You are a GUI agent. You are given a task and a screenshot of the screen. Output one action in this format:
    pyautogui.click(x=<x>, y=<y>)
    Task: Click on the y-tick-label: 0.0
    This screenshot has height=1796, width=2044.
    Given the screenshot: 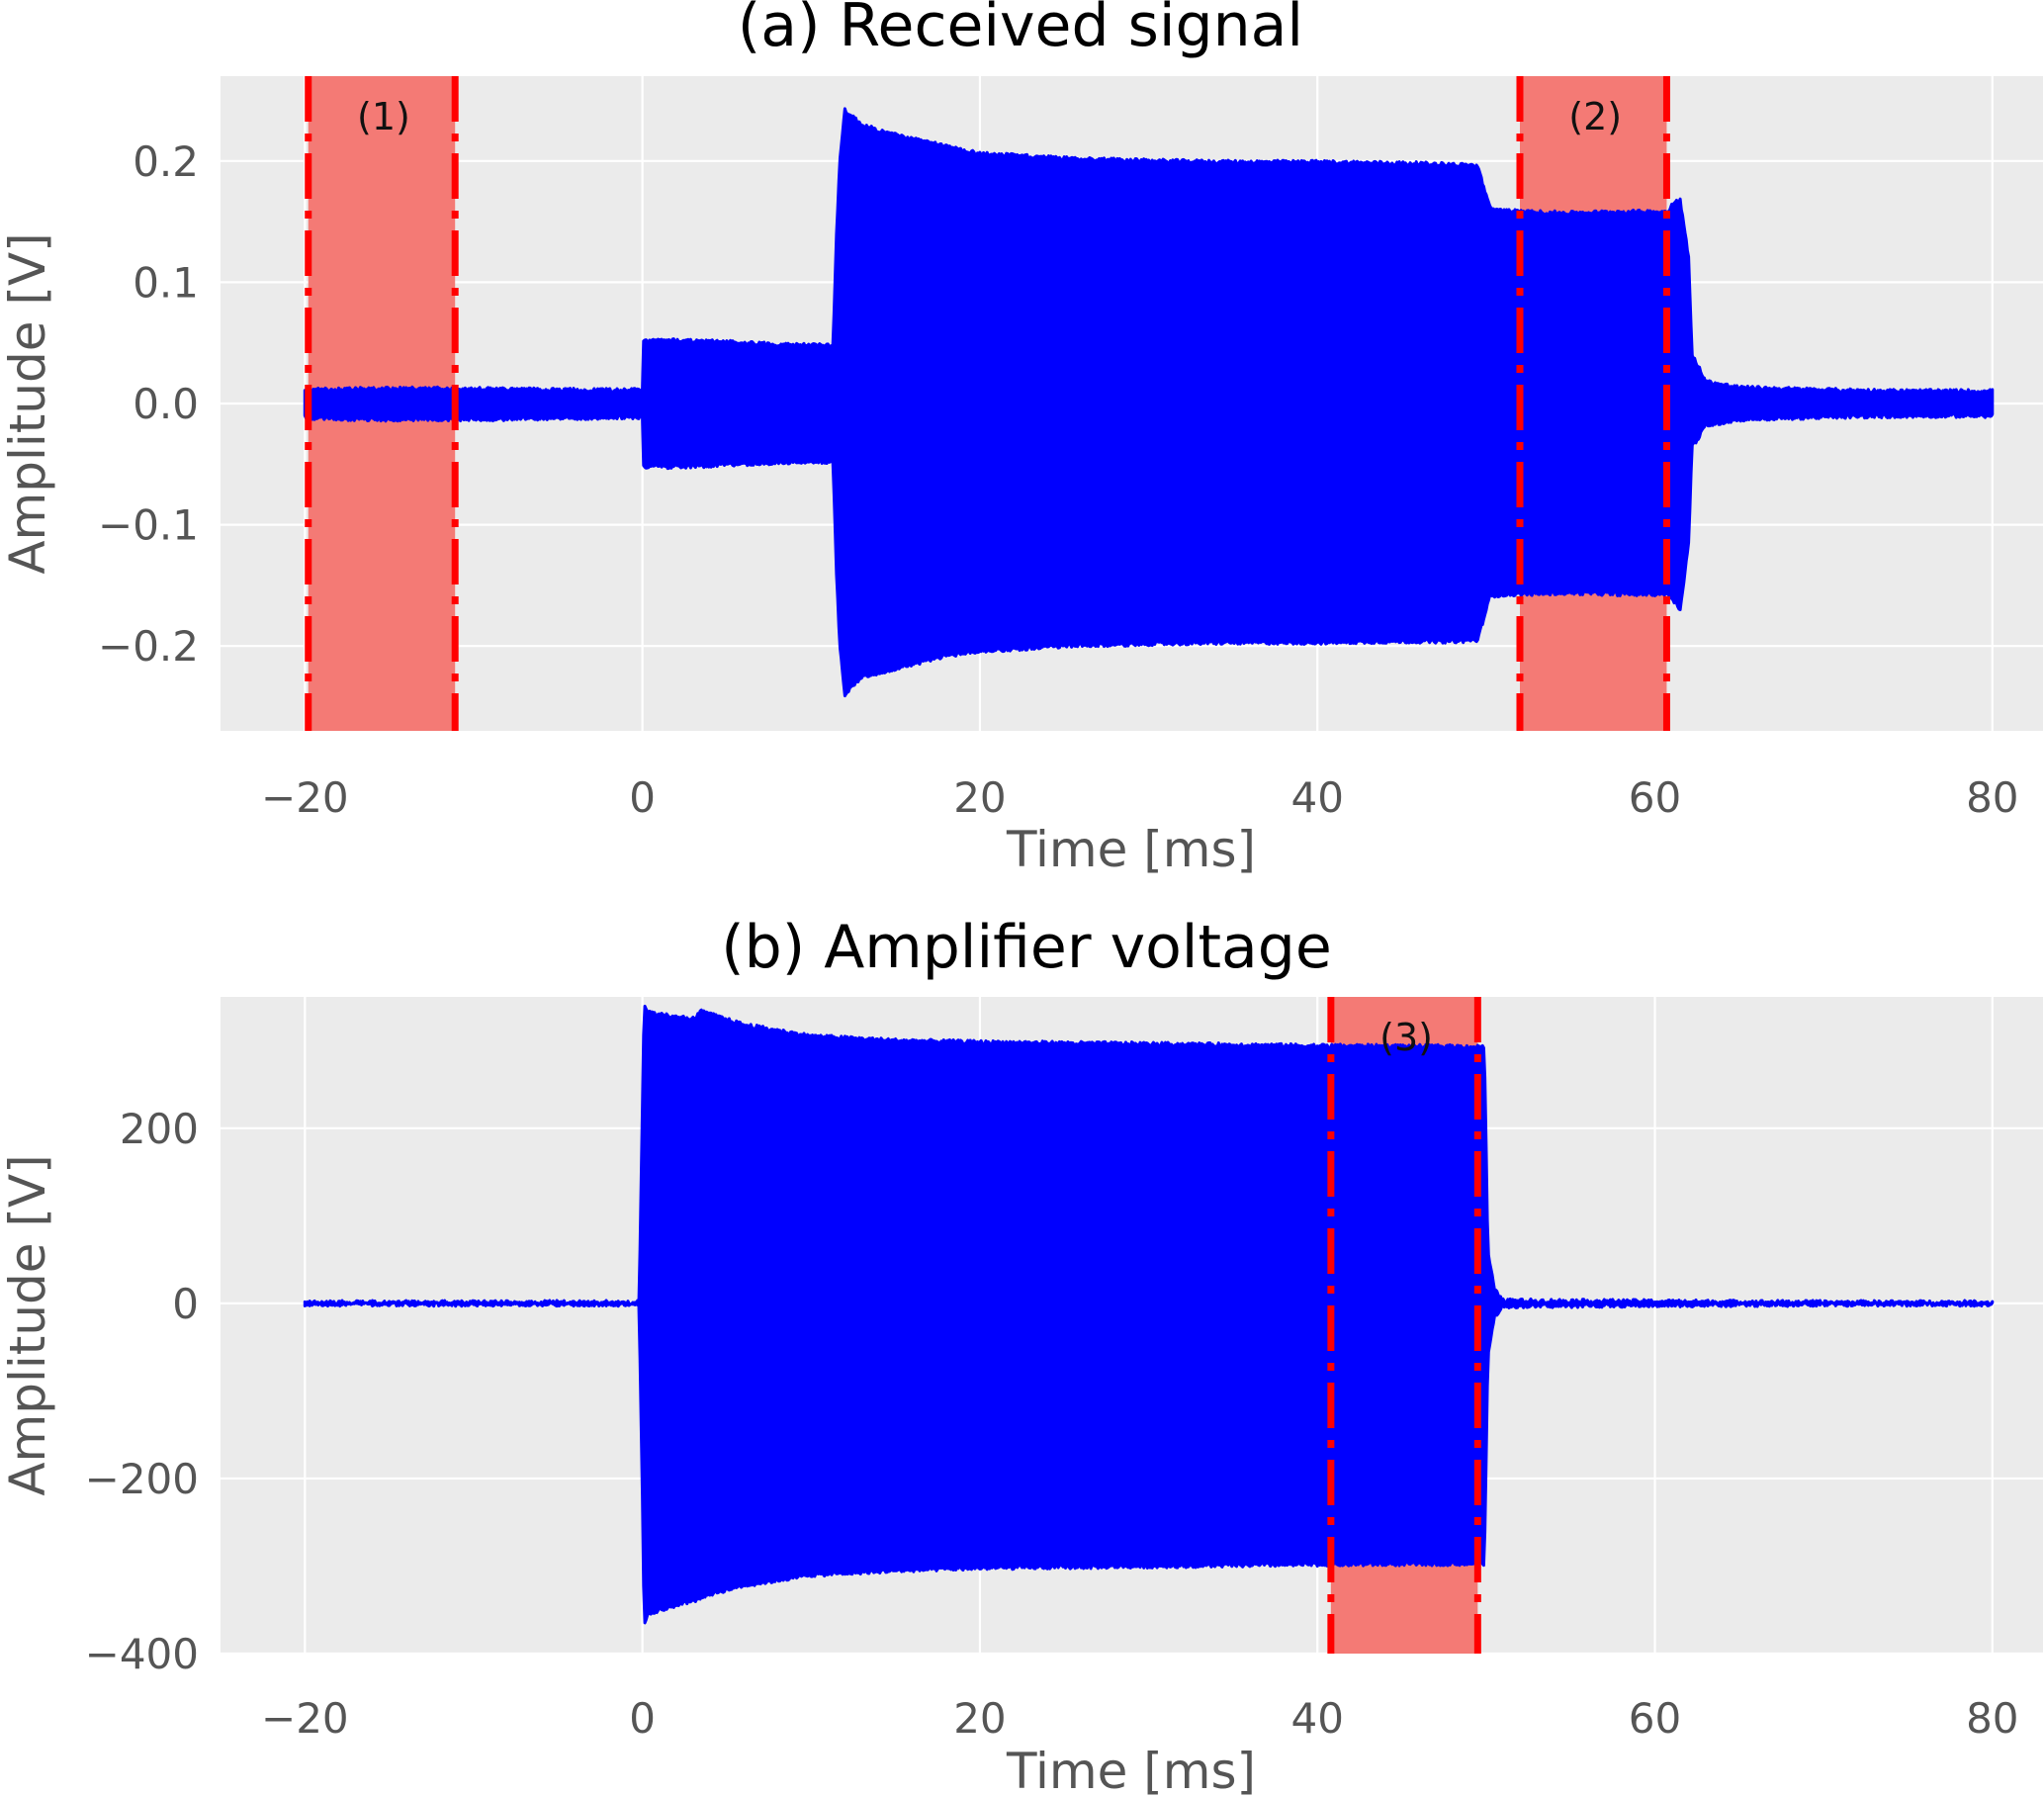 What is the action you would take?
    pyautogui.click(x=166, y=404)
    